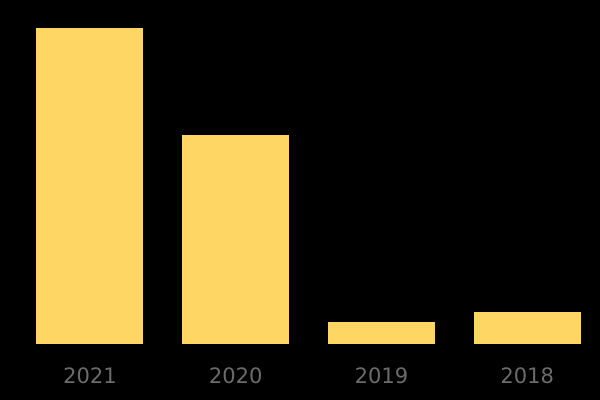 The height and width of the screenshot is (400, 600). Describe the element at coordinates (90, 186) in the screenshot. I see `bar-2021` at that location.